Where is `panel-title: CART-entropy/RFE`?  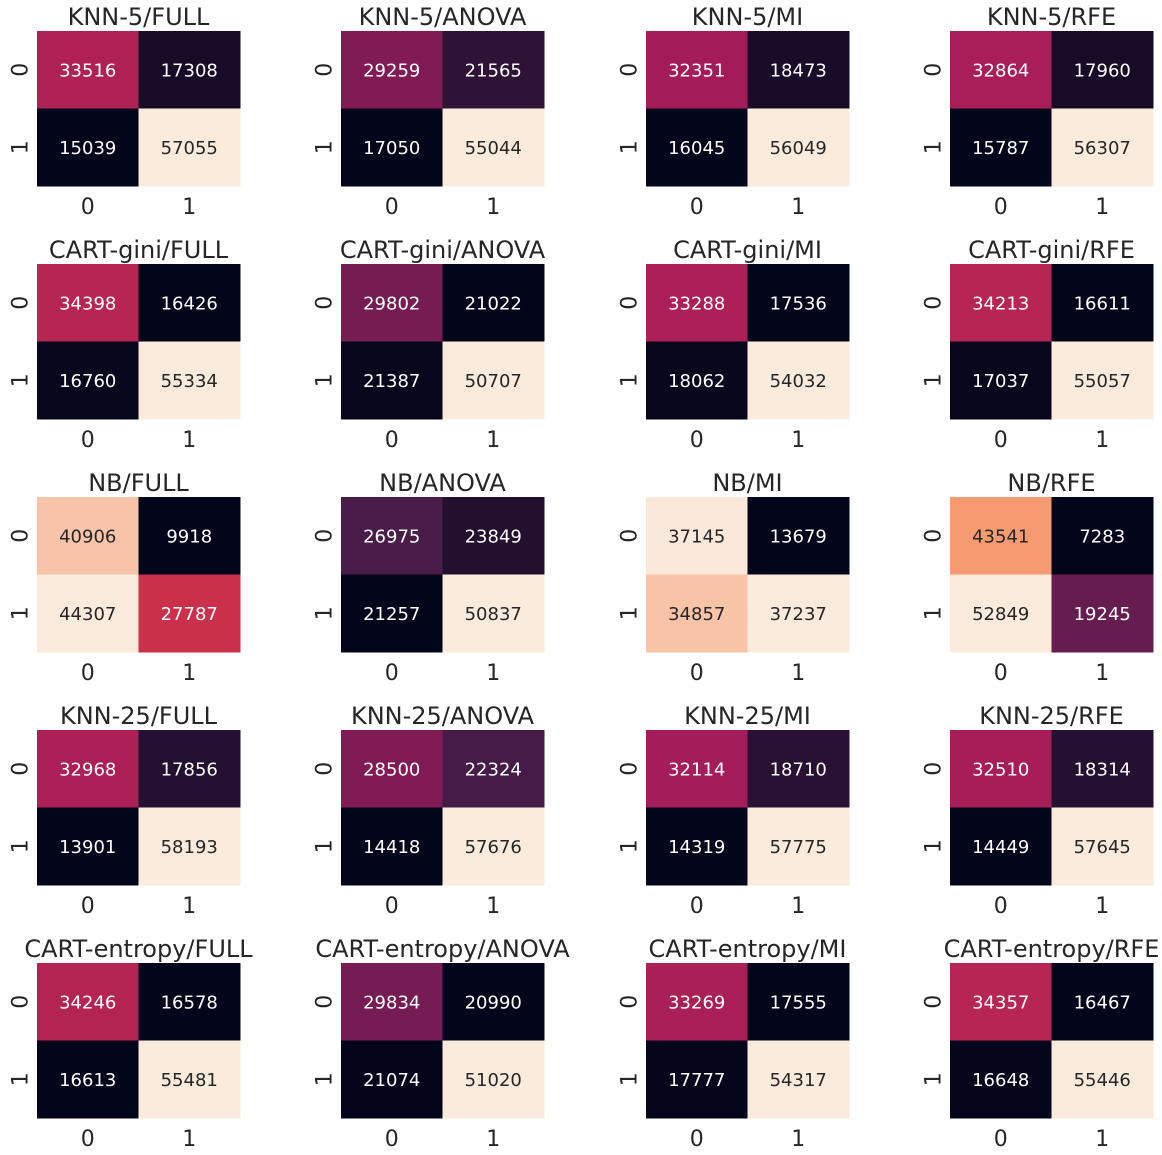 panel-title: CART-entropy/RFE is located at coordinates (1052, 949).